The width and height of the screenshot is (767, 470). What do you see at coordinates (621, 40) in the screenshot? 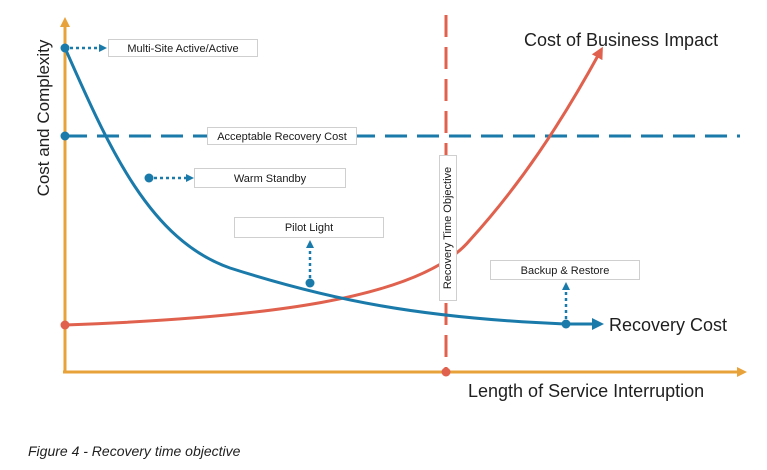
I see `business-impact-label: Cost of Business Impact` at bounding box center [621, 40].